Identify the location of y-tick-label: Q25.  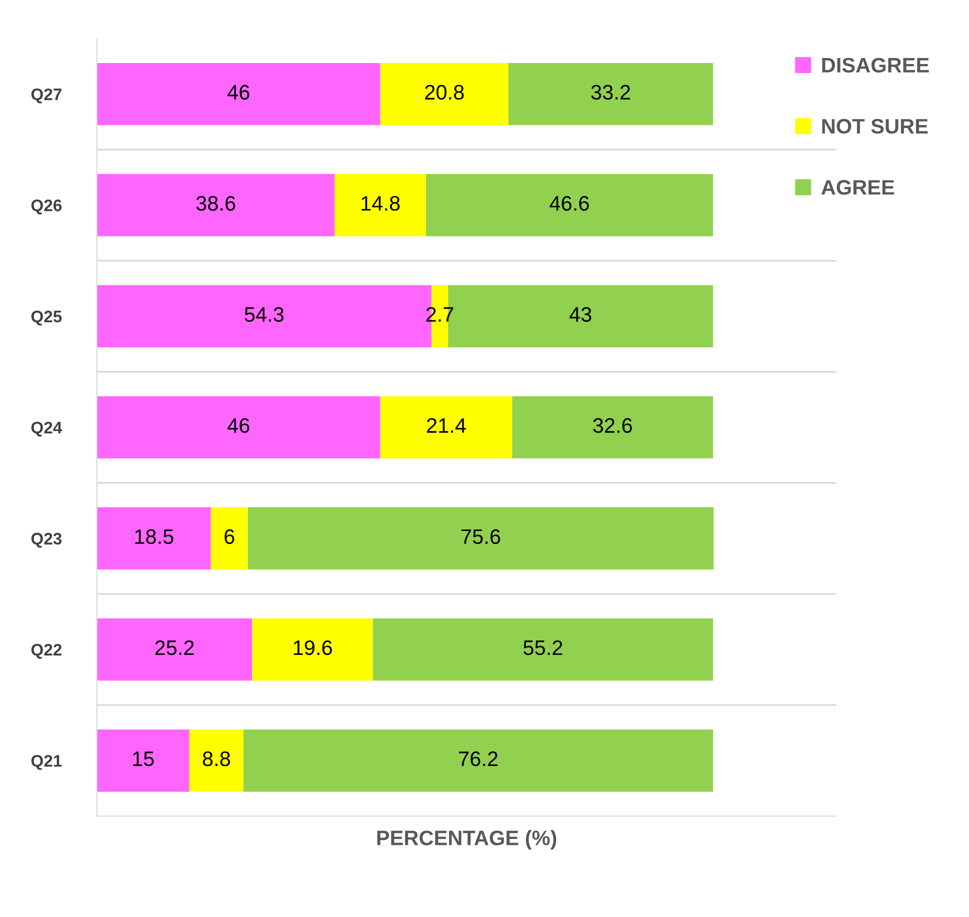
(46, 318).